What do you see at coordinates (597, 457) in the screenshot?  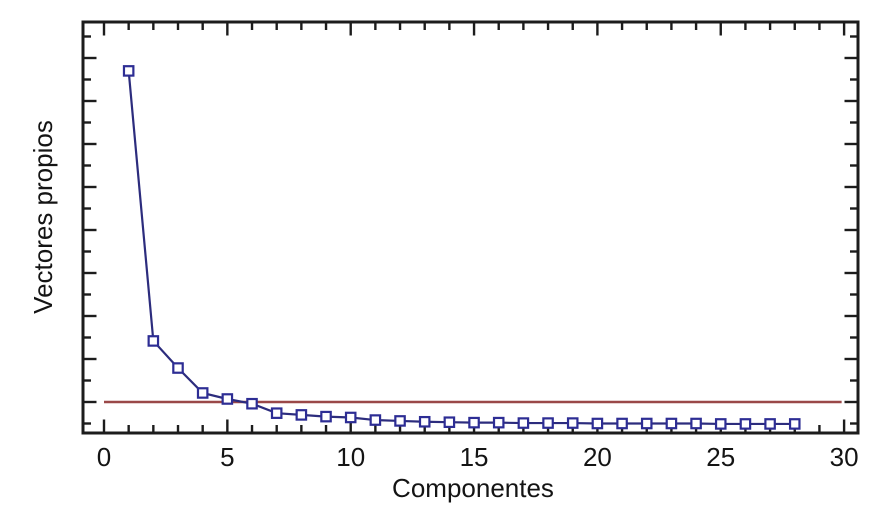 I see `x-tick-label: 20` at bounding box center [597, 457].